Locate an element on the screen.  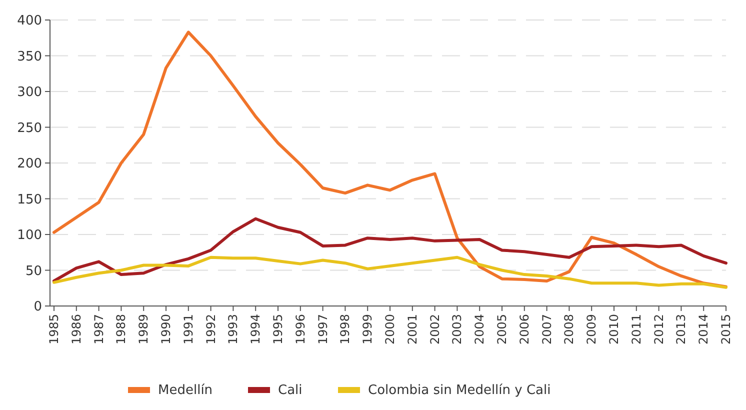
x-tick-label: 1999 is located at coordinates (367, 329).